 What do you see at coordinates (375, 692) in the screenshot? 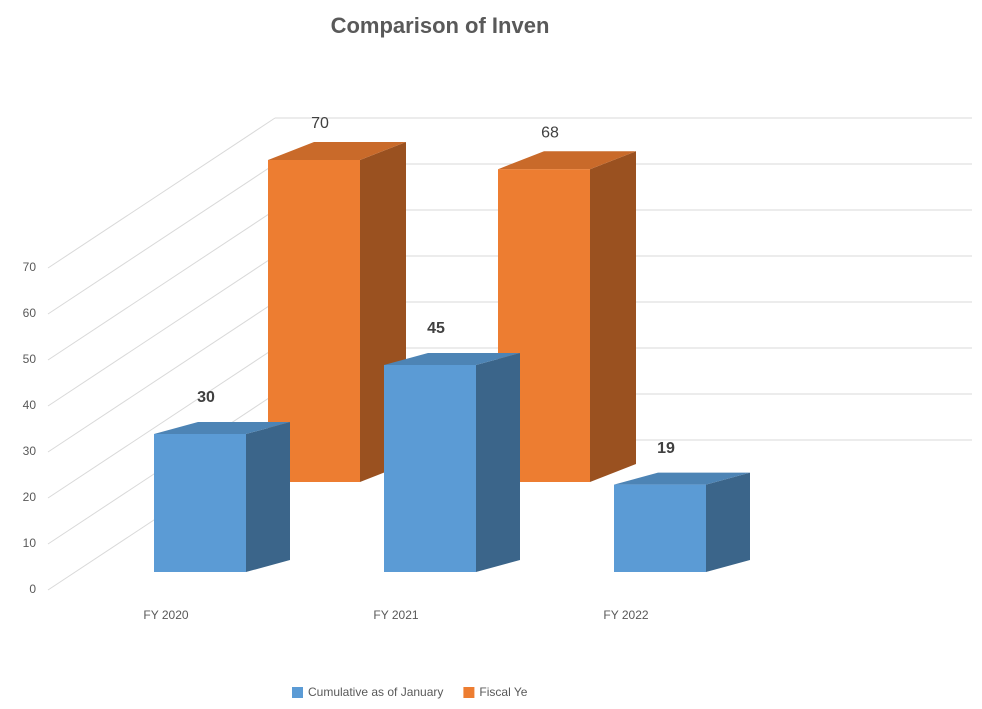
I see `legend-label: Cumulative as of January` at bounding box center [375, 692].